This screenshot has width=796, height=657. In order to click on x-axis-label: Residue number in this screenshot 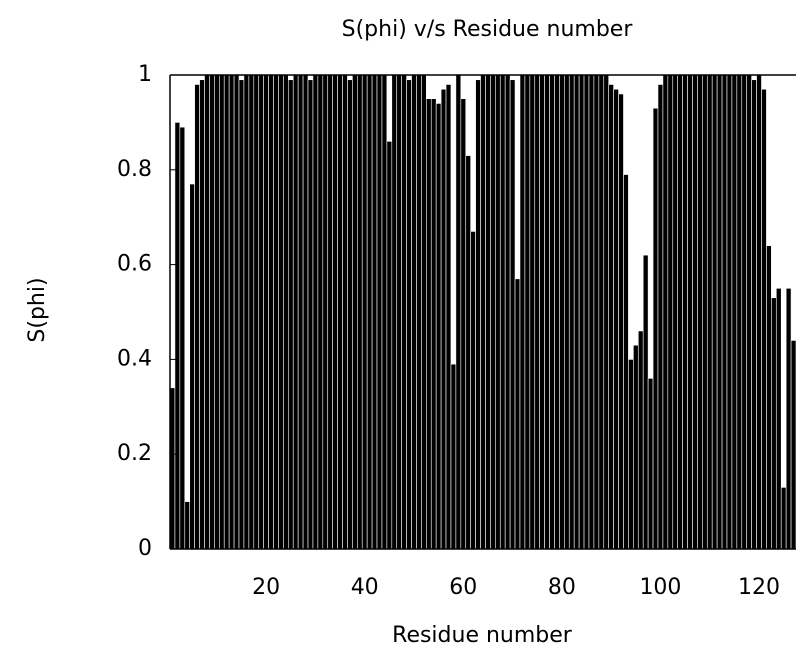, I will do `click(482, 635)`.